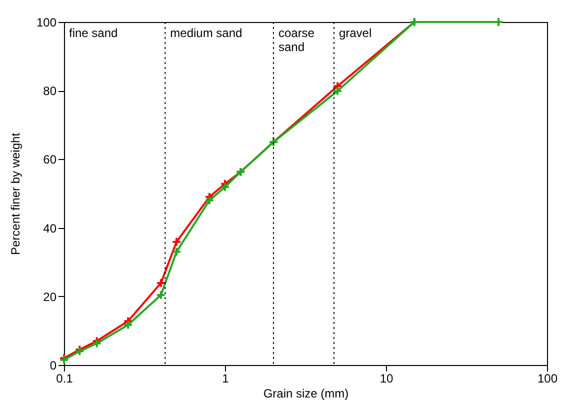  What do you see at coordinates (46, 23) in the screenshot?
I see `y-tick-label: 100` at bounding box center [46, 23].